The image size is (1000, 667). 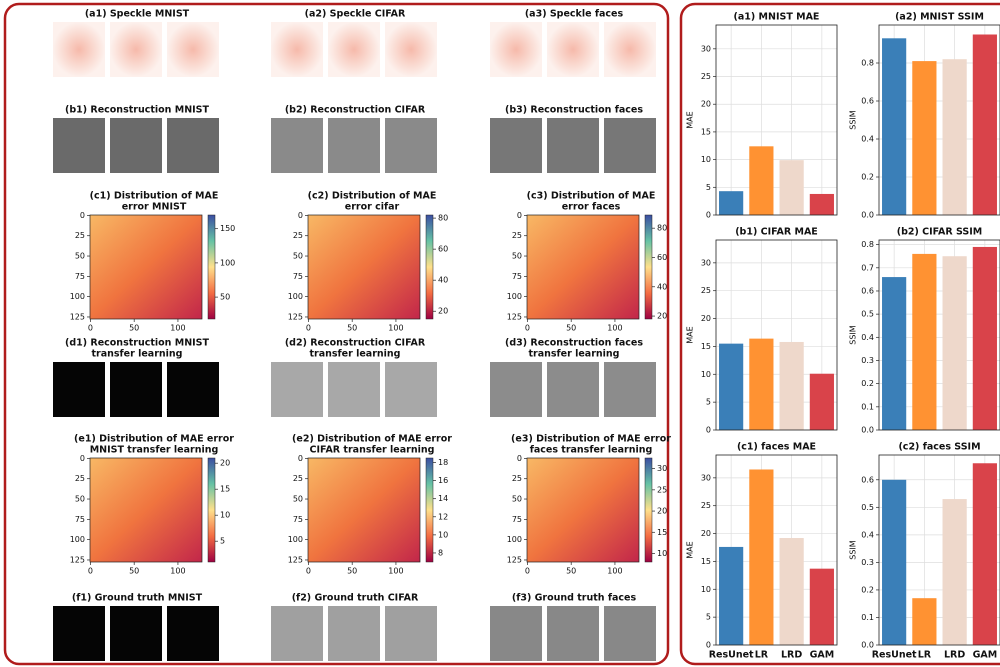 I want to click on chart-title: (c2) faces SSIM, so click(x=939, y=447).